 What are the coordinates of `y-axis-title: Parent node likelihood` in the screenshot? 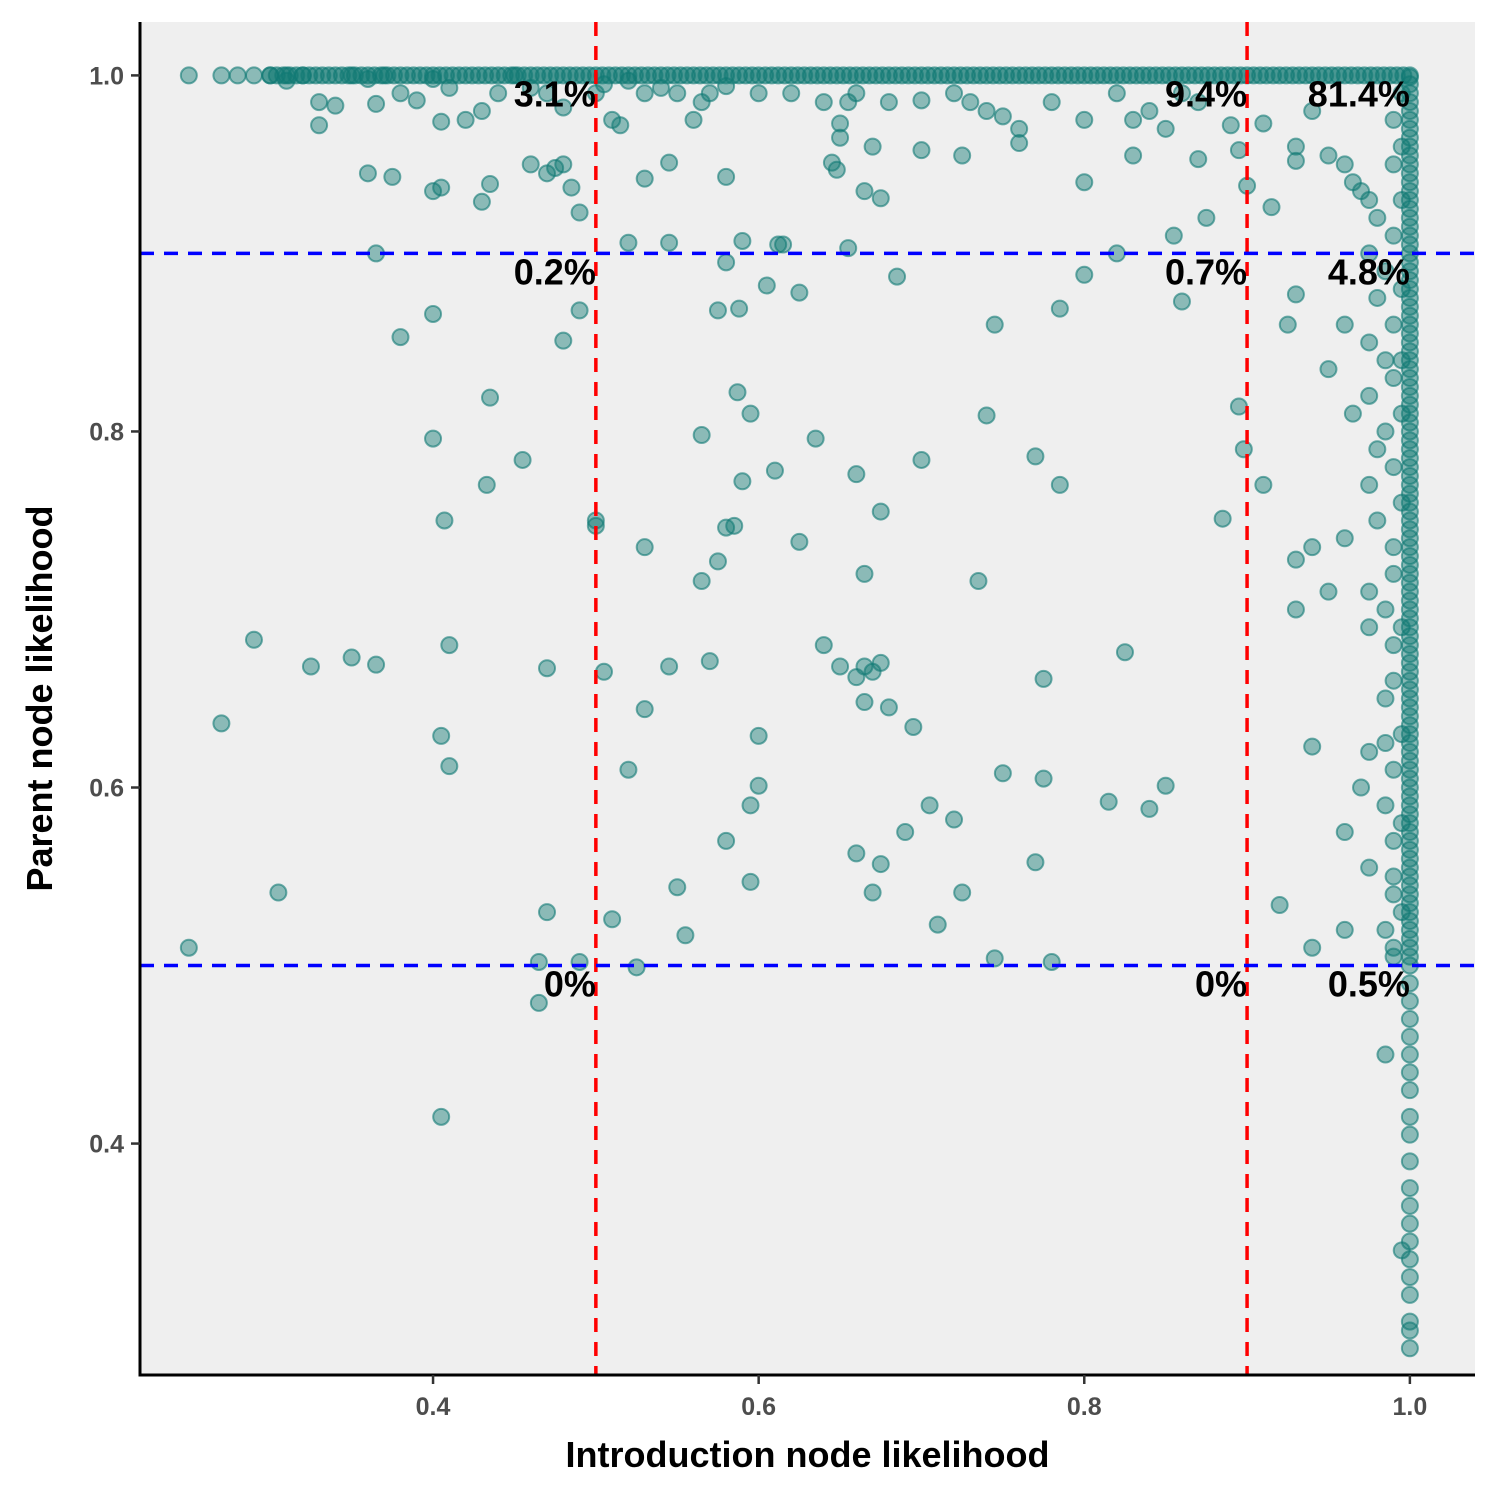 It's located at (39, 698).